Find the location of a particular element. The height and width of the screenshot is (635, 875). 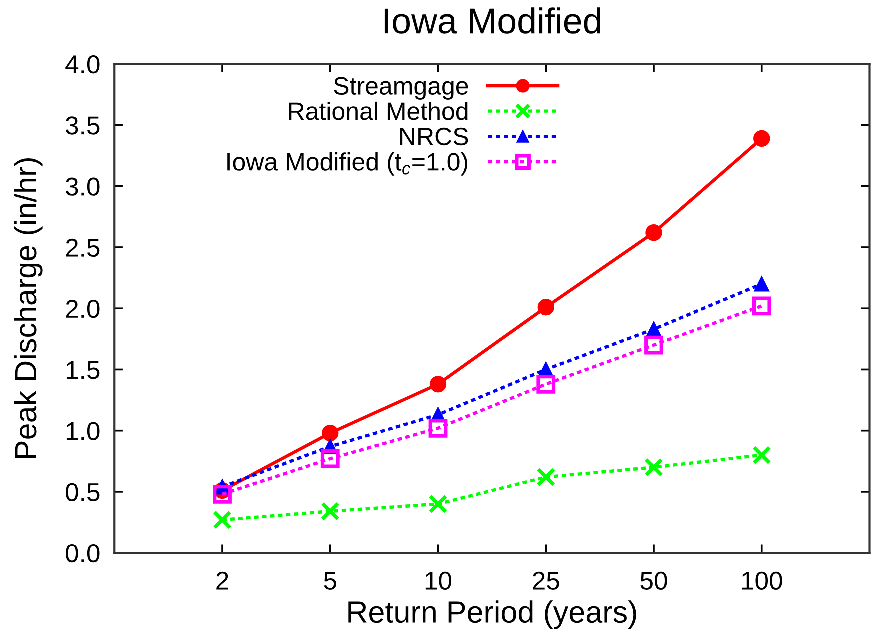

legend-label: Streamgage is located at coordinates (401, 88).